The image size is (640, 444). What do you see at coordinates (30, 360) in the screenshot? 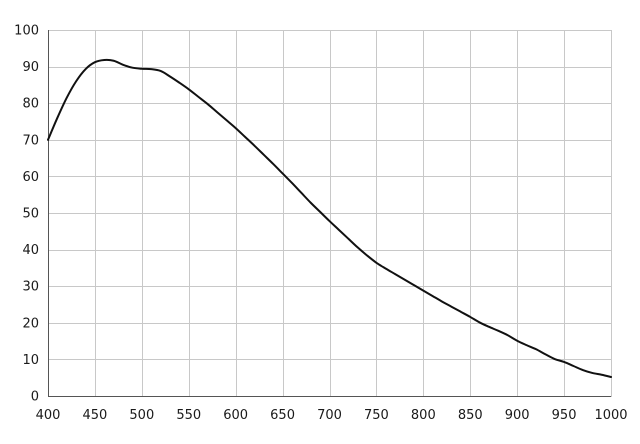
I see `y-tick-label: 10` at bounding box center [30, 360].